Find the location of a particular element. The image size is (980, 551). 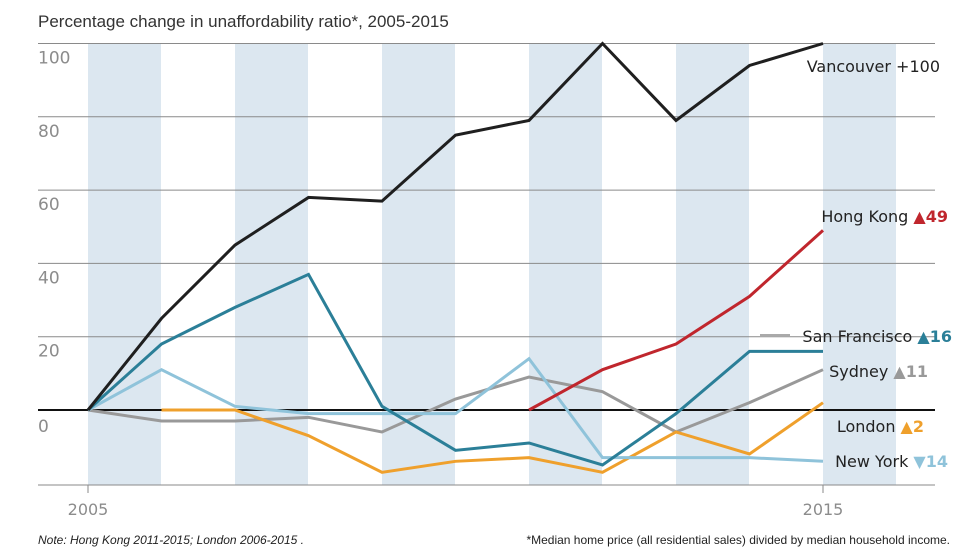

y-tick-label: 40 is located at coordinates (49, 278).